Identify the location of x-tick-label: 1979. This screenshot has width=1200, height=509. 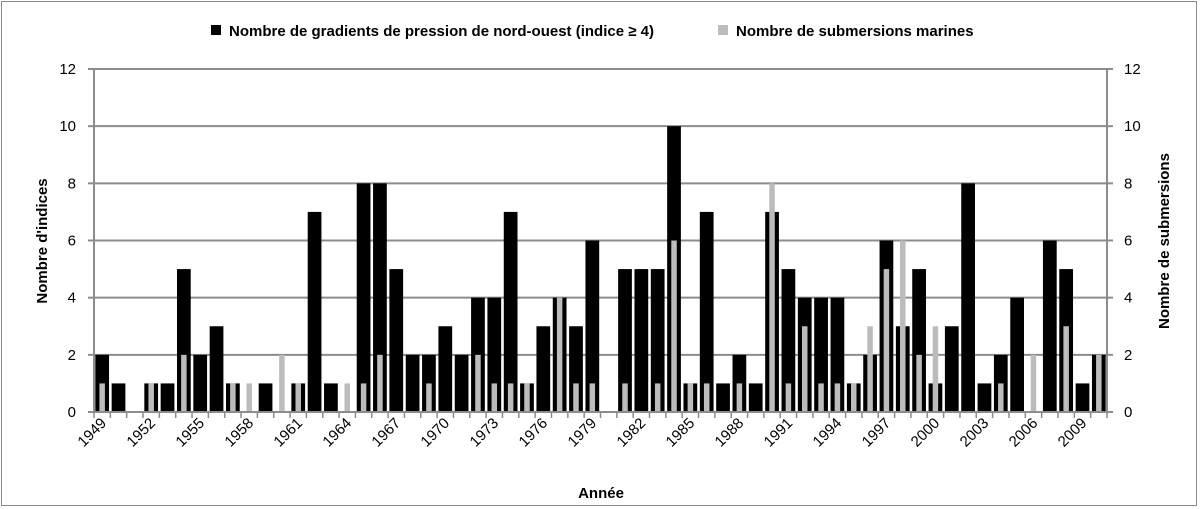
(583, 433).